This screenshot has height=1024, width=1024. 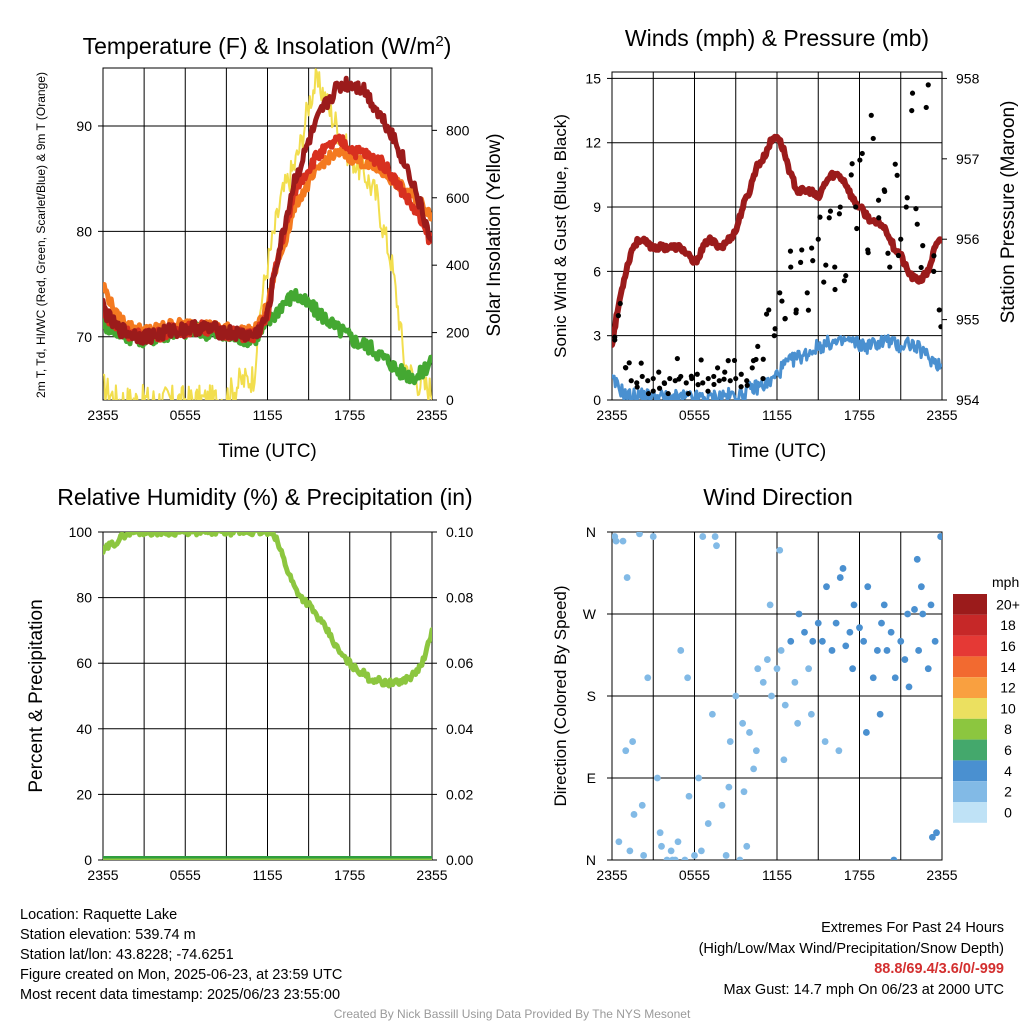 What do you see at coordinates (777, 38) in the screenshot?
I see `chart-title: Winds (mph) & Pressure (mb)` at bounding box center [777, 38].